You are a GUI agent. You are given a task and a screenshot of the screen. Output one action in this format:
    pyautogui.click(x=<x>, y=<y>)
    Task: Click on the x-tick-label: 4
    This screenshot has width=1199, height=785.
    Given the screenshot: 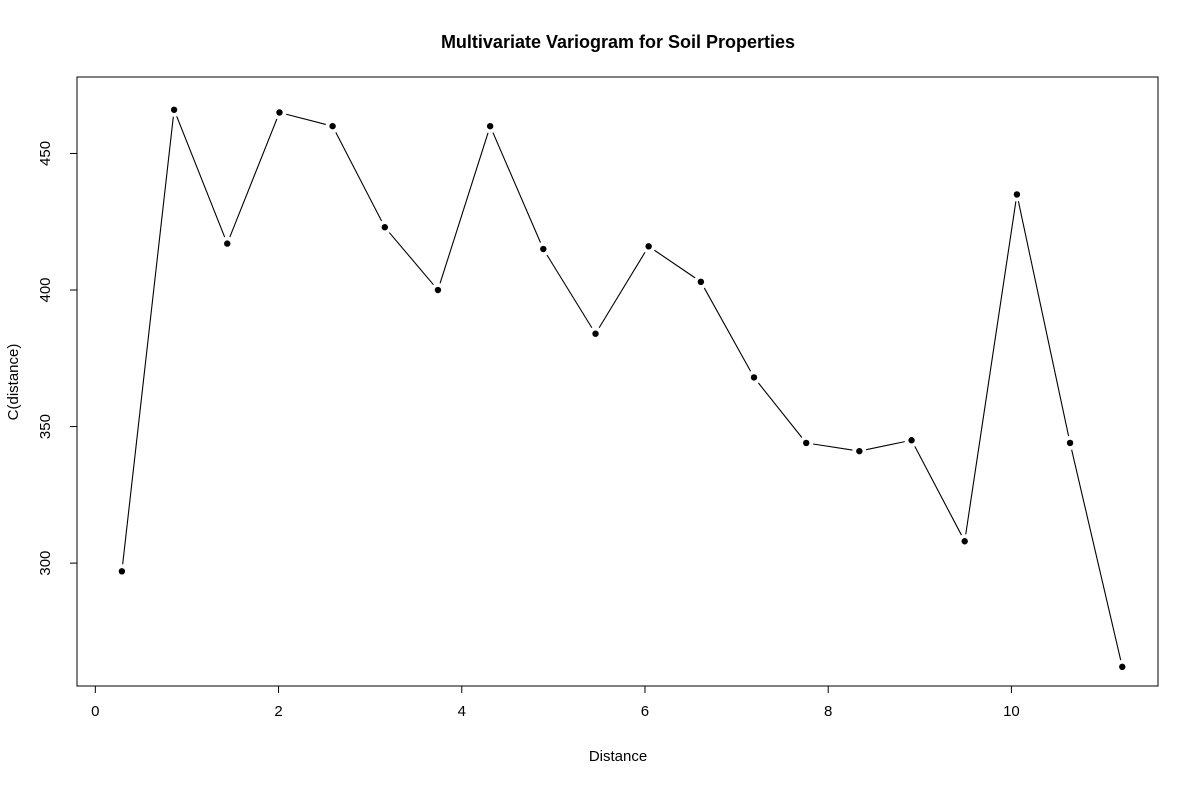 What is the action you would take?
    pyautogui.click(x=462, y=711)
    